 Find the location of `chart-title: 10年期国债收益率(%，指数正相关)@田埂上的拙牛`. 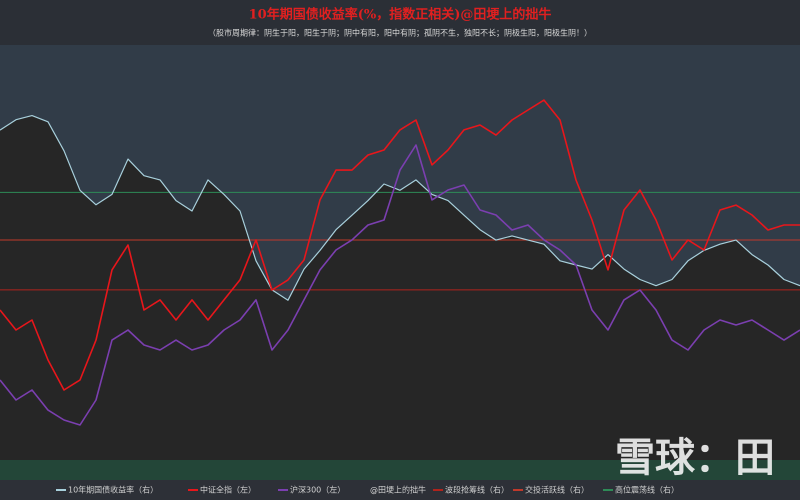

chart-title: 10年期国债收益率(%，指数正相关)@田埂上的拙牛 is located at coordinates (400, 15).